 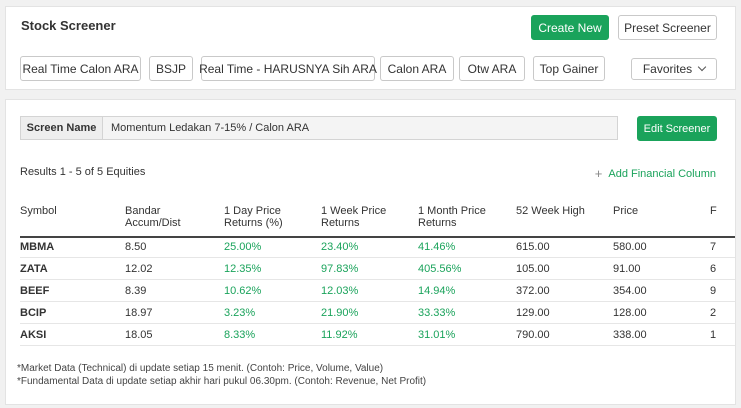 What do you see at coordinates (339, 335) in the screenshot?
I see `cell-1-week-return: 11.92%` at bounding box center [339, 335].